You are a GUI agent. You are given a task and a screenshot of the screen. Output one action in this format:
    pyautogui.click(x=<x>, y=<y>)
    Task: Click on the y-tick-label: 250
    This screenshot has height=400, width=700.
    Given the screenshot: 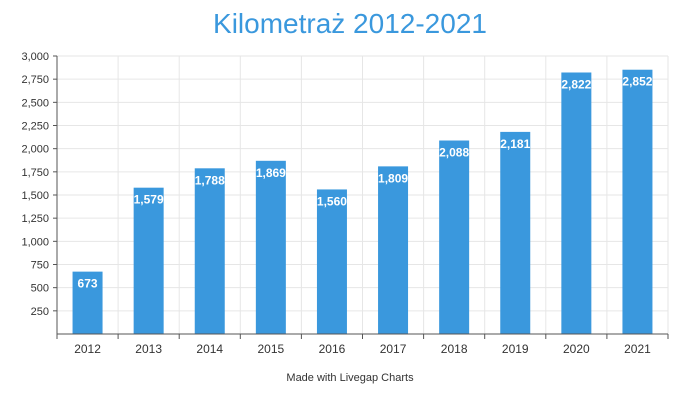 What is the action you would take?
    pyautogui.click(x=40, y=312)
    